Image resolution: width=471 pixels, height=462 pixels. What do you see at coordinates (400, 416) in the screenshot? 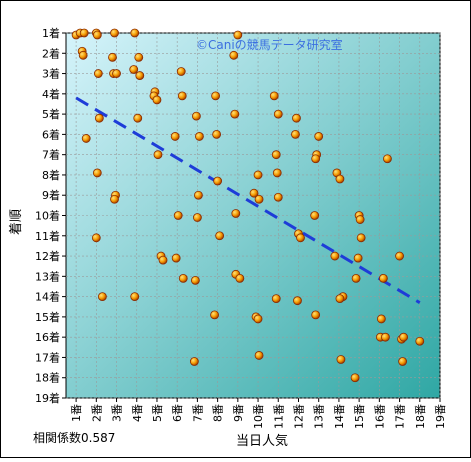
I see `x-tick-label: 17番` at bounding box center [400, 416].